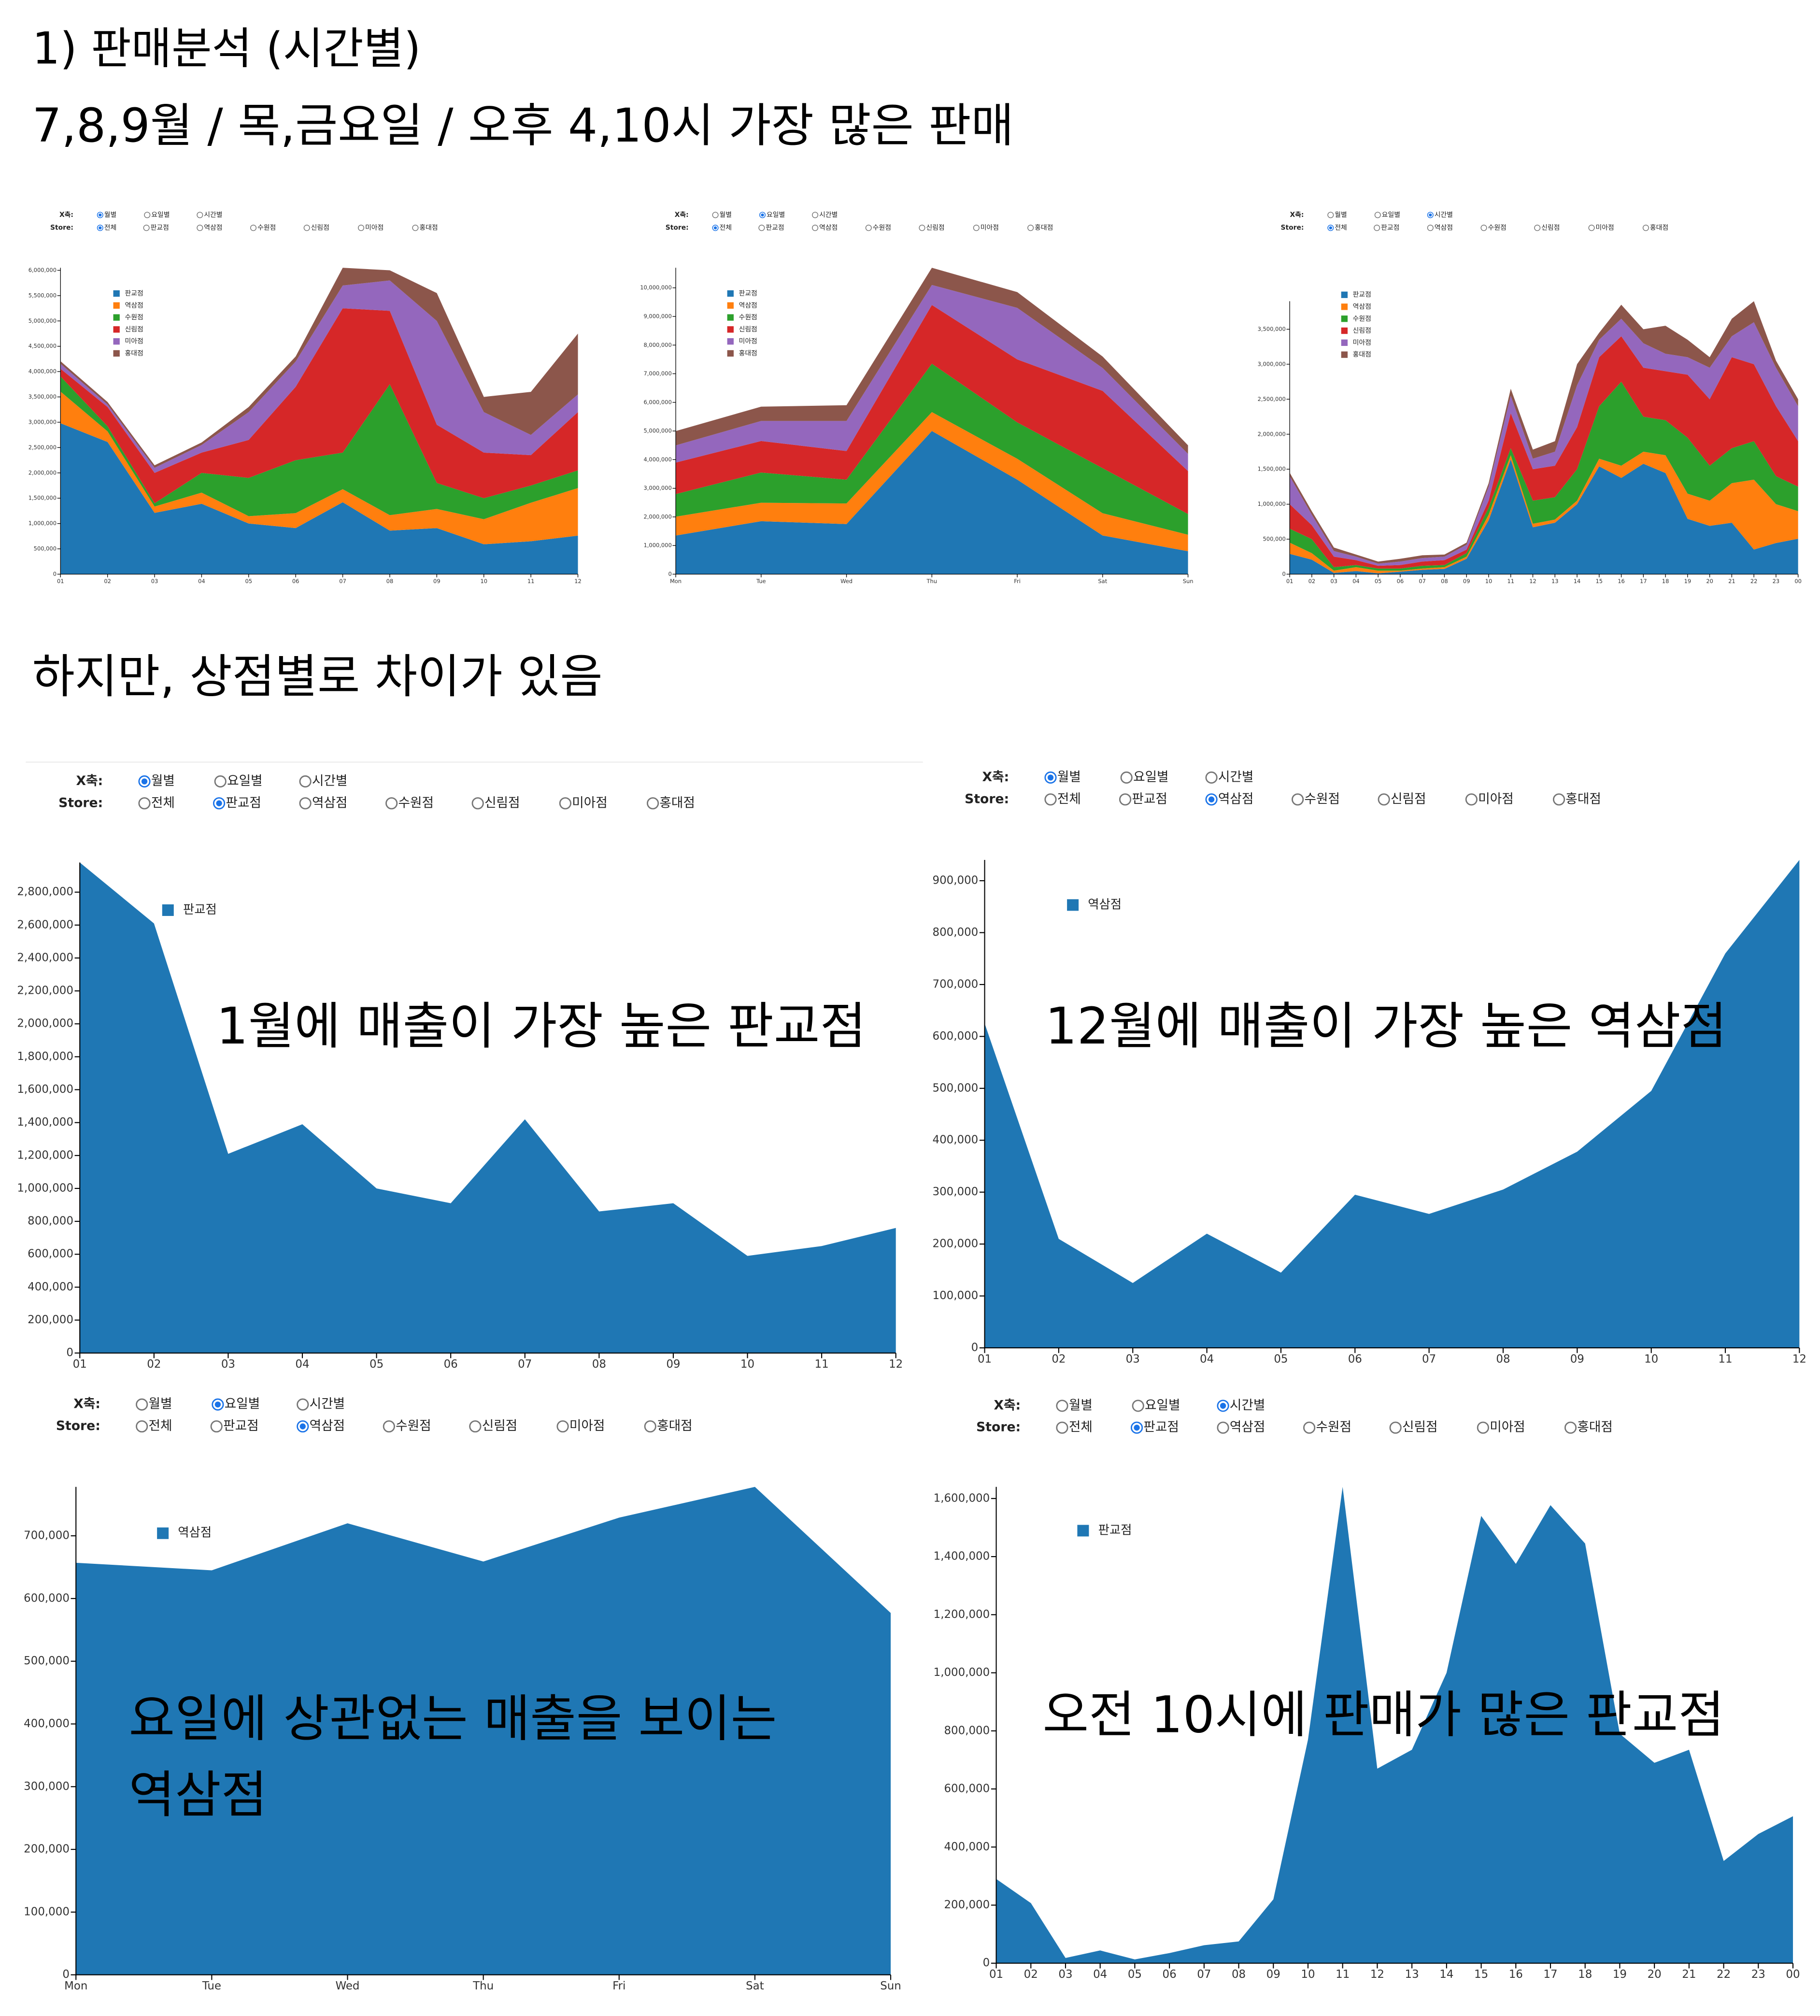  I want to click on y-tick-label: 1,200,000, so click(45, 1155).